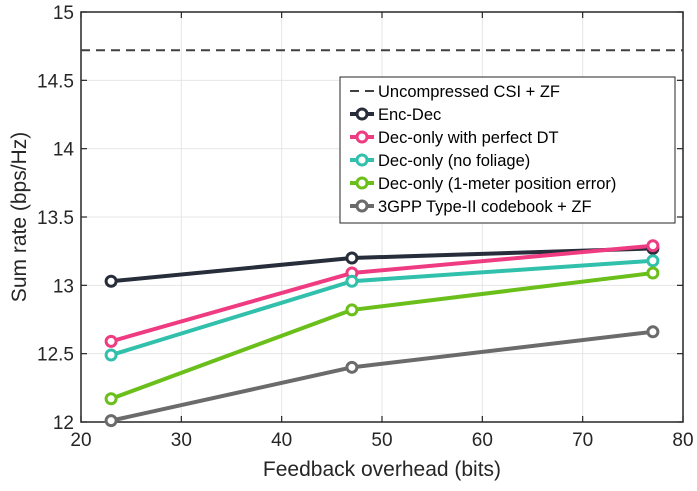 This screenshot has width=697, height=491. Describe the element at coordinates (485, 207) in the screenshot. I see `legend-entry: 3GPP Type-II codebook + ZF` at that location.